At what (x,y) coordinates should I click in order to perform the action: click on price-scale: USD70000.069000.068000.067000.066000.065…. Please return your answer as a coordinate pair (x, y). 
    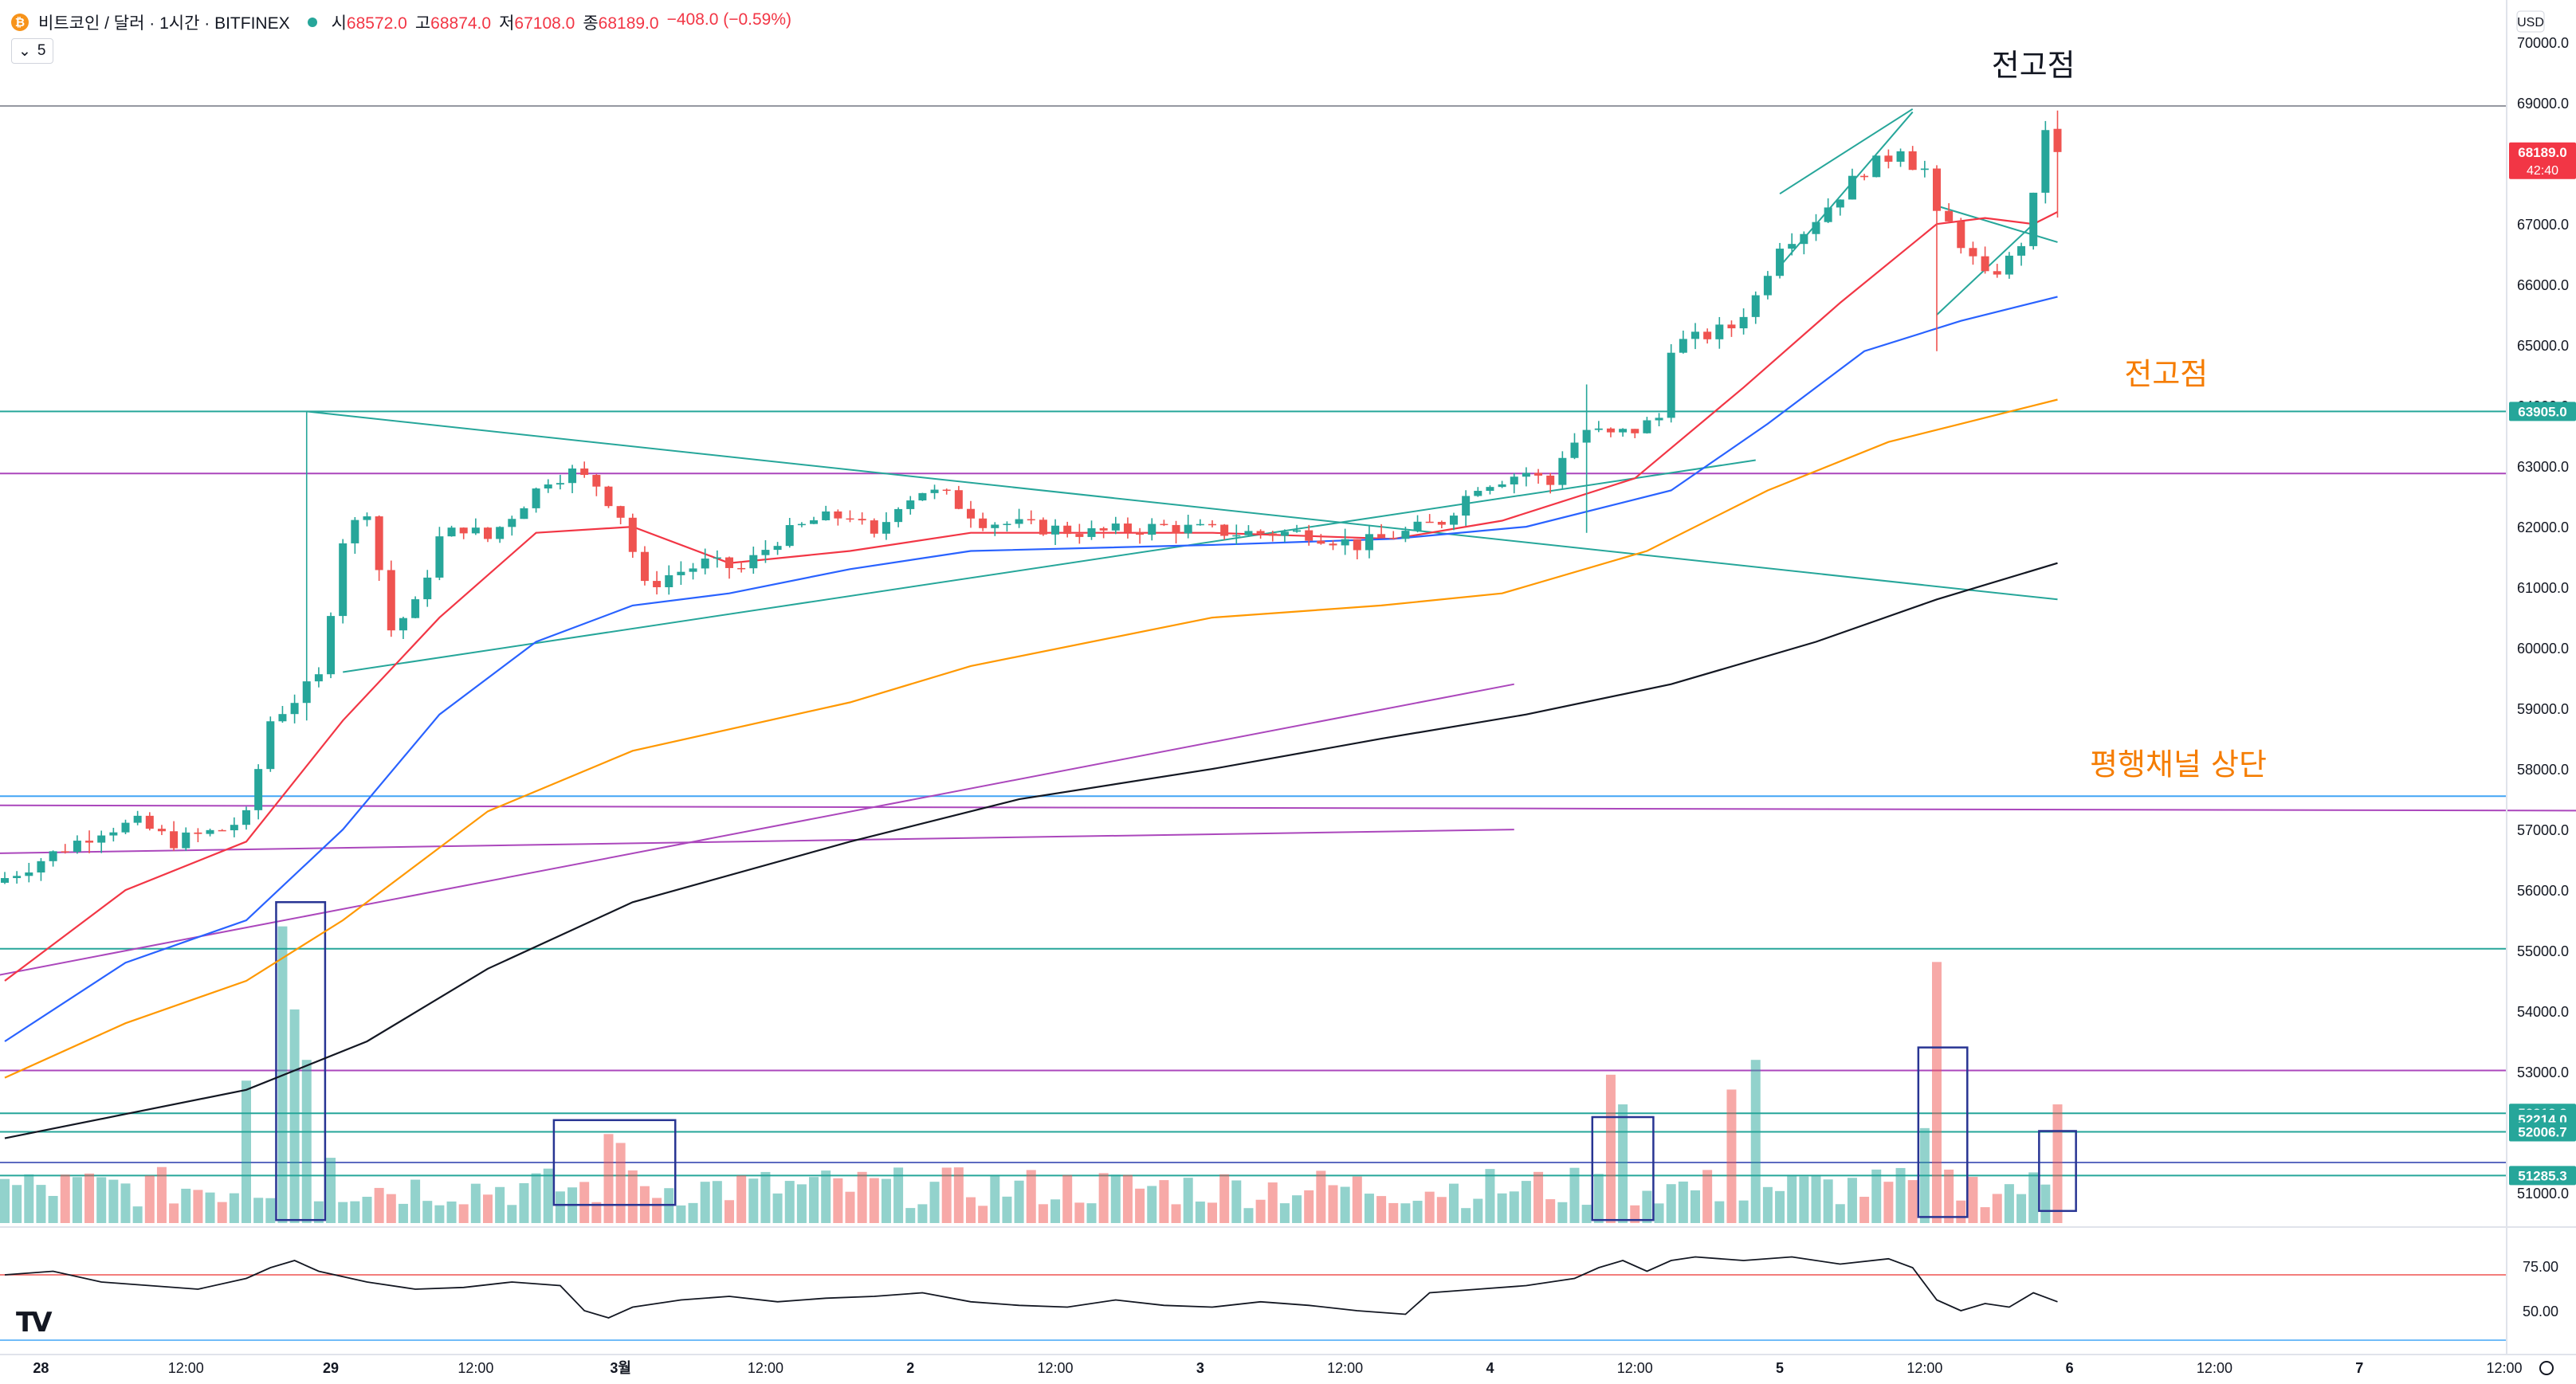
    Looking at the image, I should click on (2541, 677).